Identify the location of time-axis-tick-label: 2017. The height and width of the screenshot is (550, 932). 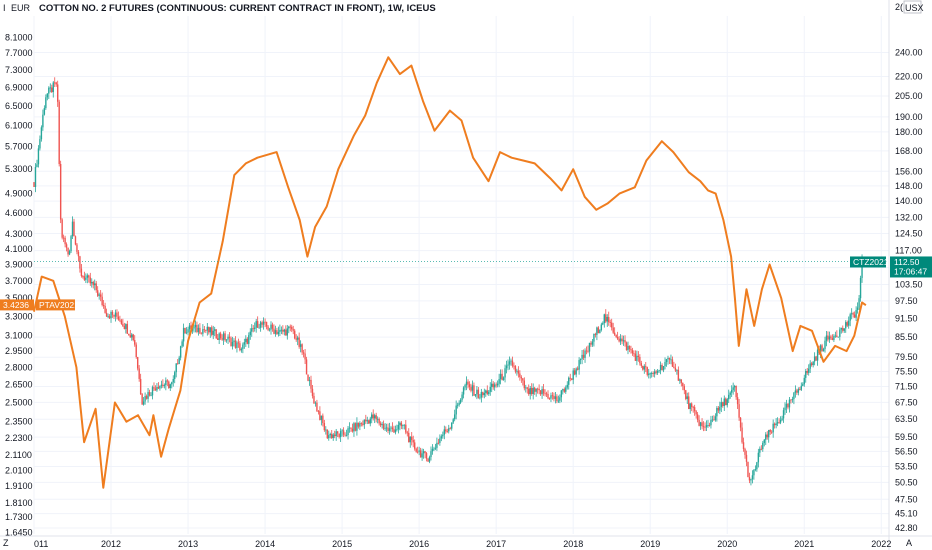
(496, 544).